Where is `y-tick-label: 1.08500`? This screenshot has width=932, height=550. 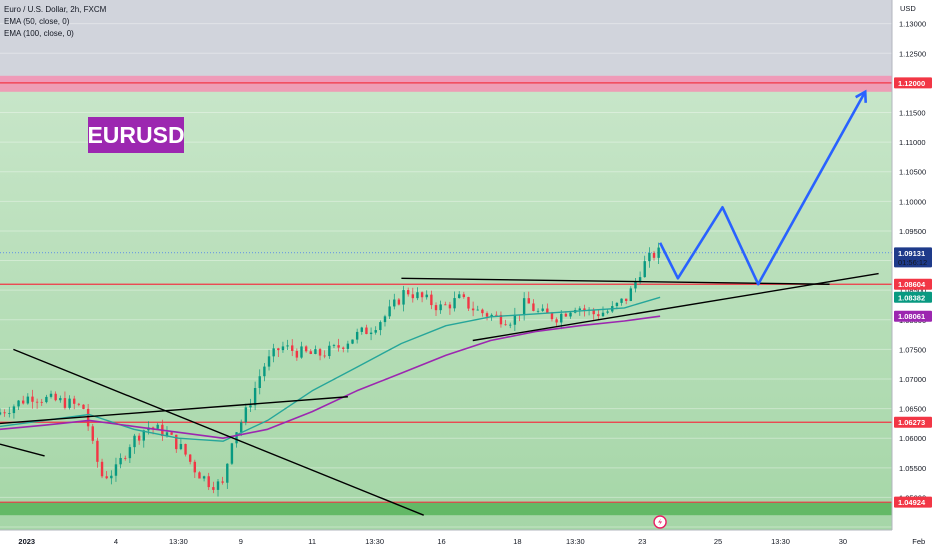
y-tick-label: 1.08500 is located at coordinates (912, 290).